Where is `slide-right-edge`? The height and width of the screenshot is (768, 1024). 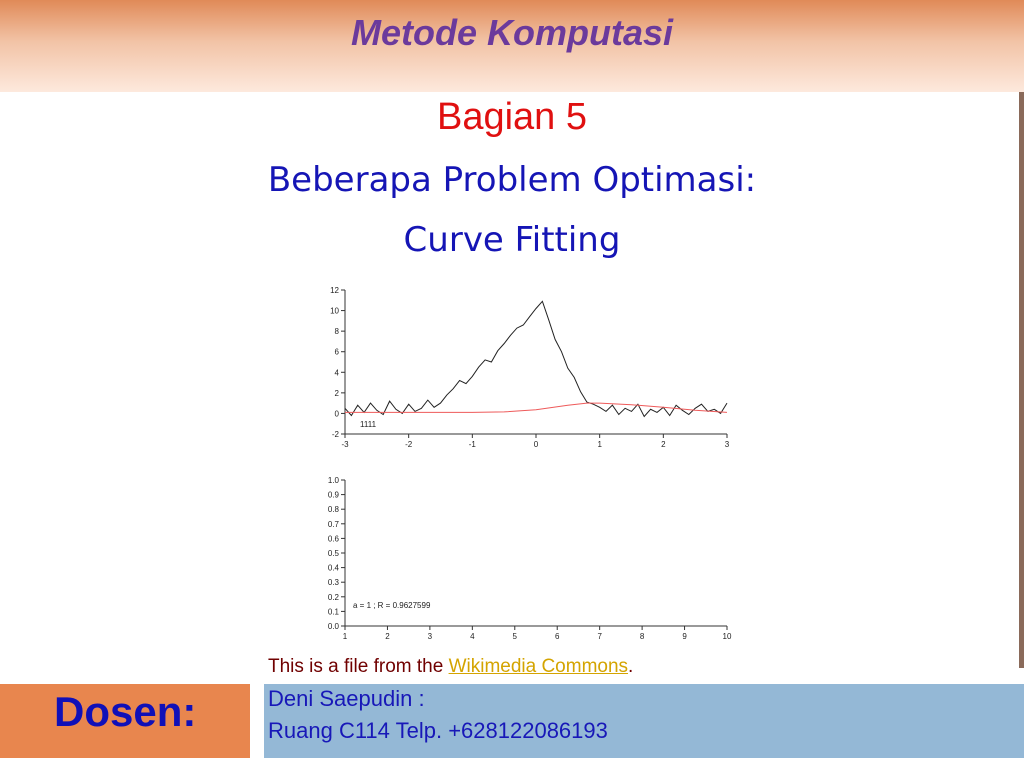
slide-right-edge is located at coordinates (1021, 380).